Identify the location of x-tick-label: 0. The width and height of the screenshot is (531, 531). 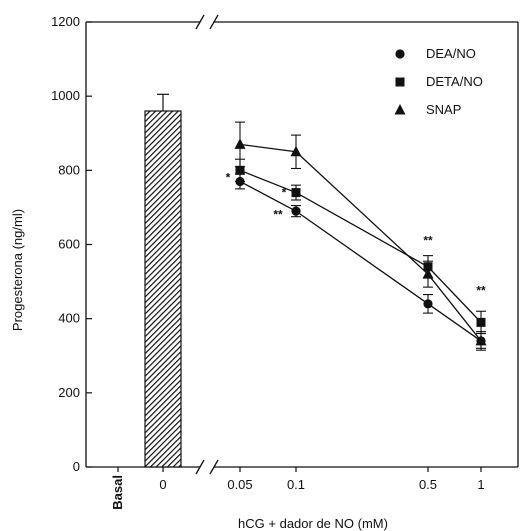
(162, 484).